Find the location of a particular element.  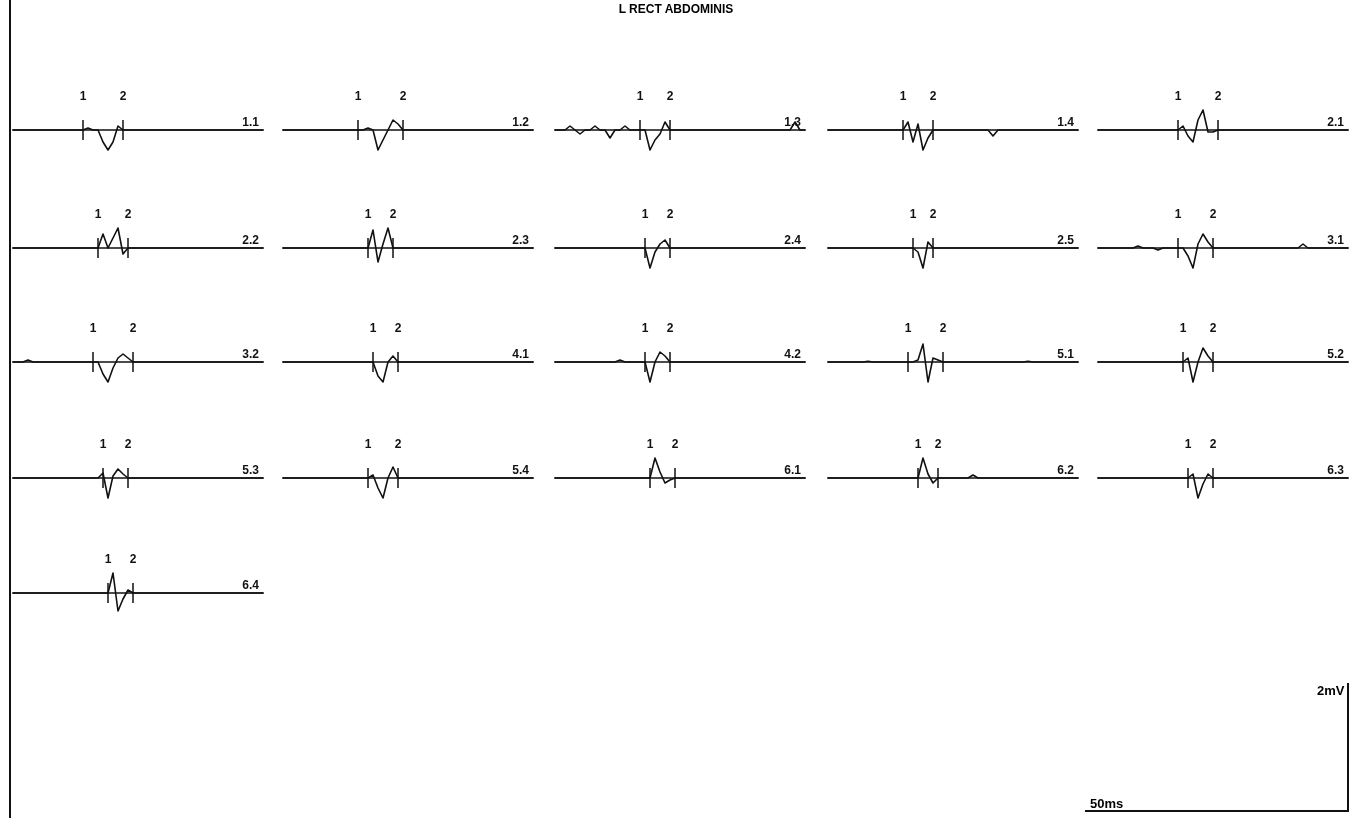

chart-title: 6.2 is located at coordinates (1066, 470).